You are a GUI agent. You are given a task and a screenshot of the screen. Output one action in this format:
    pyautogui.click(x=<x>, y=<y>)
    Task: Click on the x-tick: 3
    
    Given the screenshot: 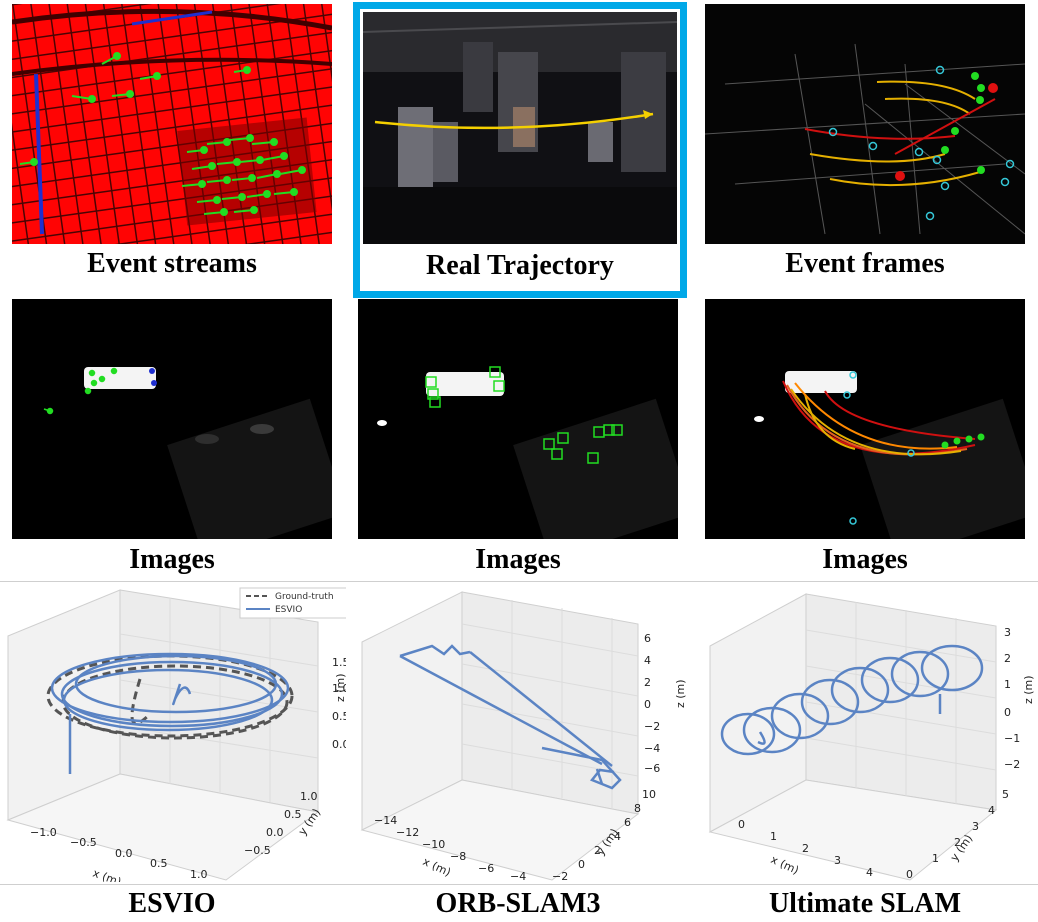 What is the action you would take?
    pyautogui.click(x=837, y=860)
    